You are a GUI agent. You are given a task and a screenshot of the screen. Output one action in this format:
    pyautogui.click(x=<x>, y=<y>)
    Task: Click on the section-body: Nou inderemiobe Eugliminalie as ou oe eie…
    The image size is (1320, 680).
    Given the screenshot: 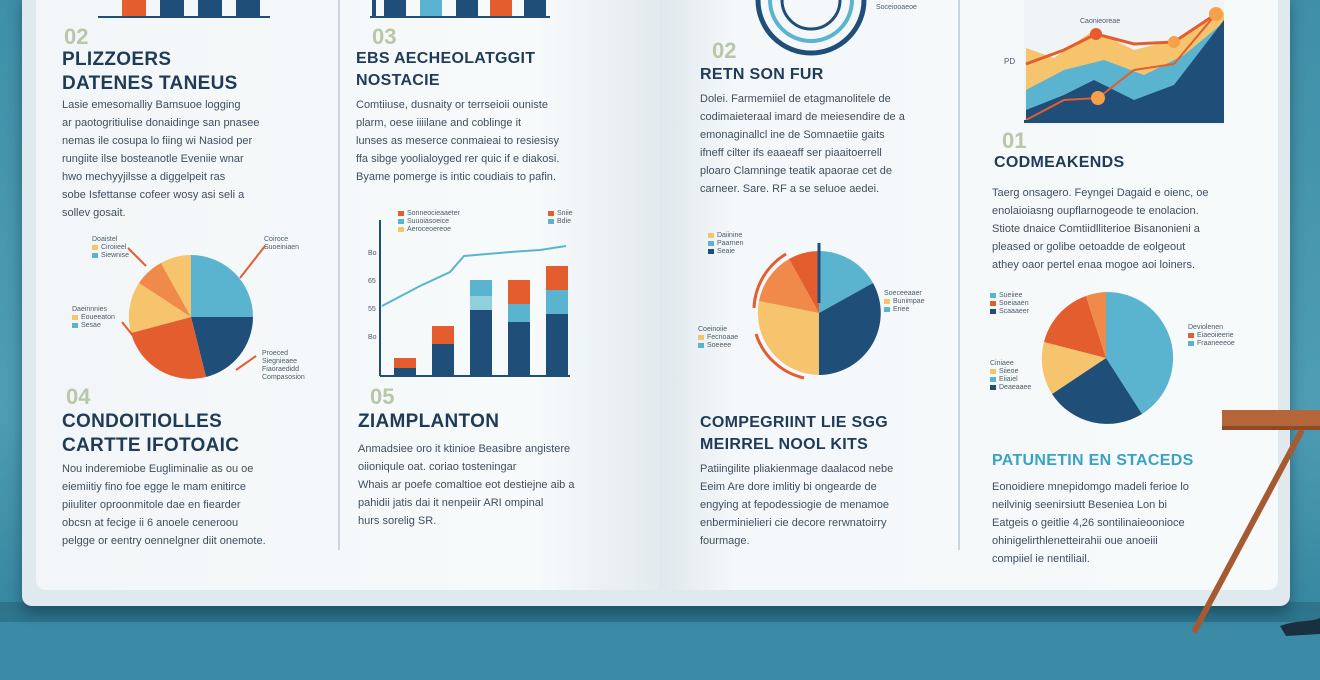 What is the action you would take?
    pyautogui.click(x=164, y=505)
    